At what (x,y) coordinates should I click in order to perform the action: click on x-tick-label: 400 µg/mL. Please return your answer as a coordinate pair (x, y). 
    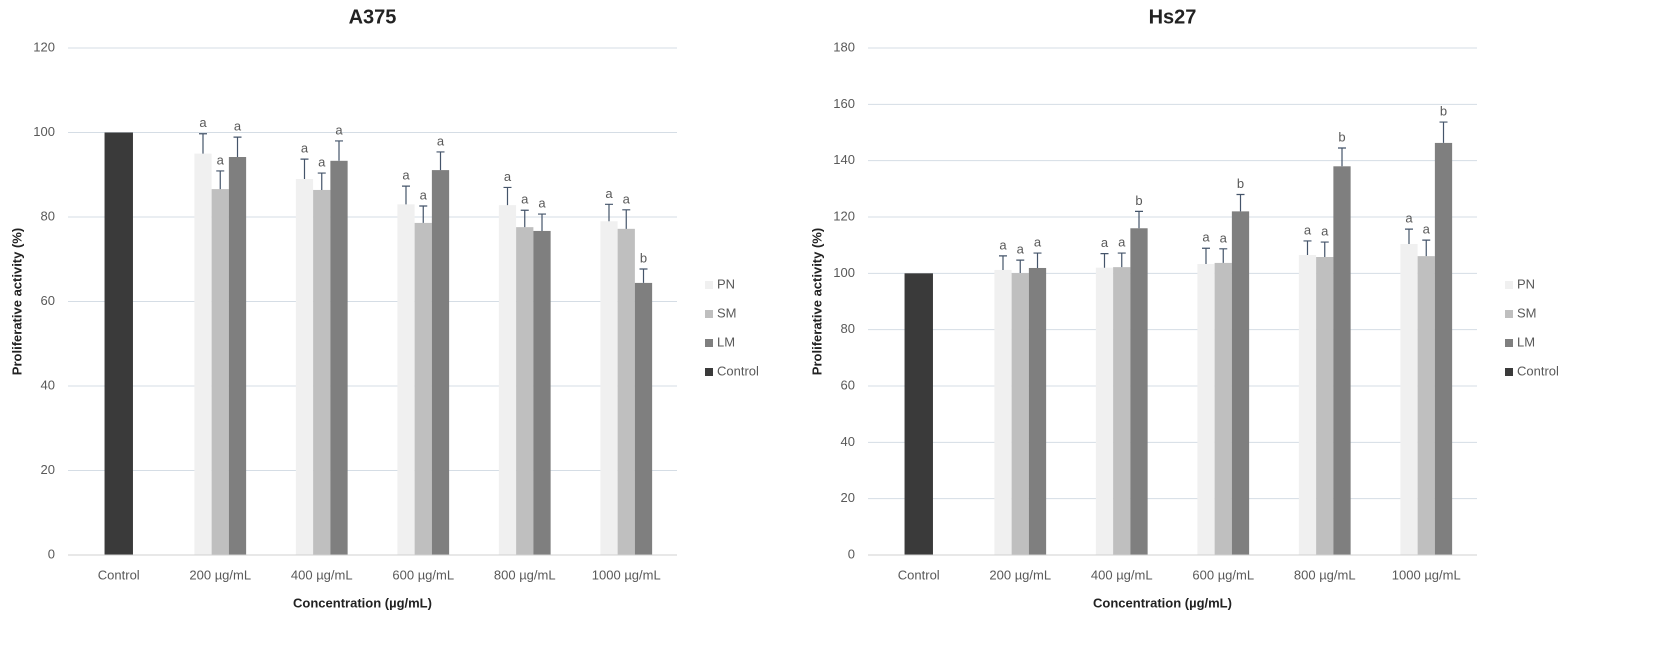
    Looking at the image, I should click on (322, 574).